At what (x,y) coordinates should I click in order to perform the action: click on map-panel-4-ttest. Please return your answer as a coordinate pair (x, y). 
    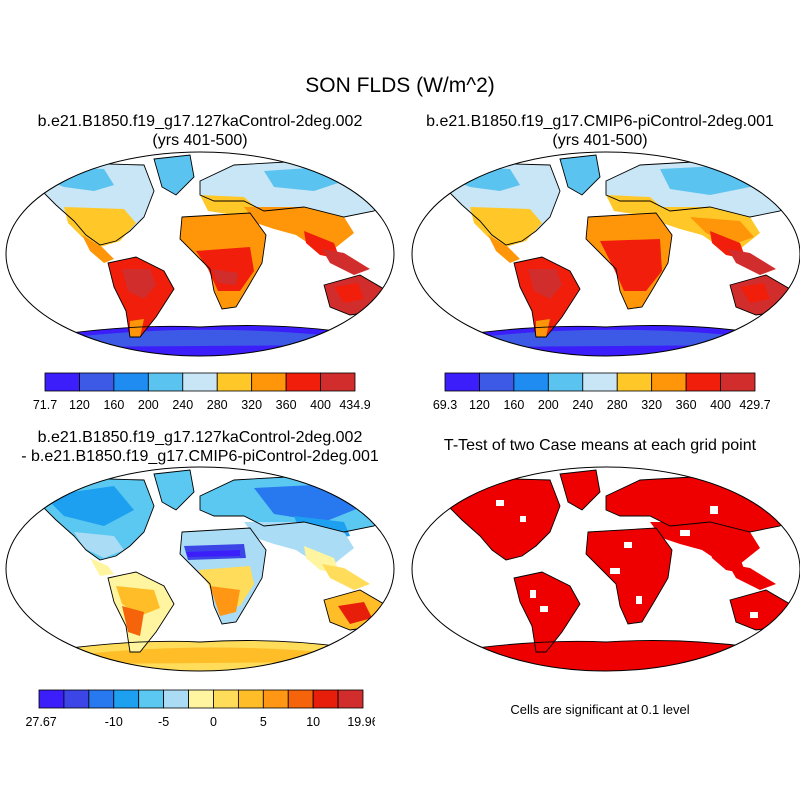
    Looking at the image, I should click on (605, 569).